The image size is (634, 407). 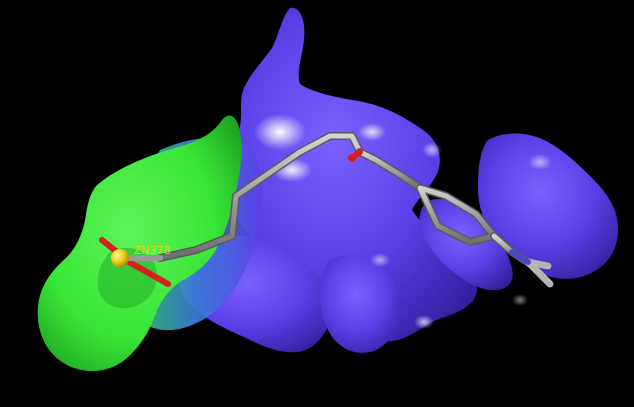 I want to click on zinc-site, so click(x=135, y=262).